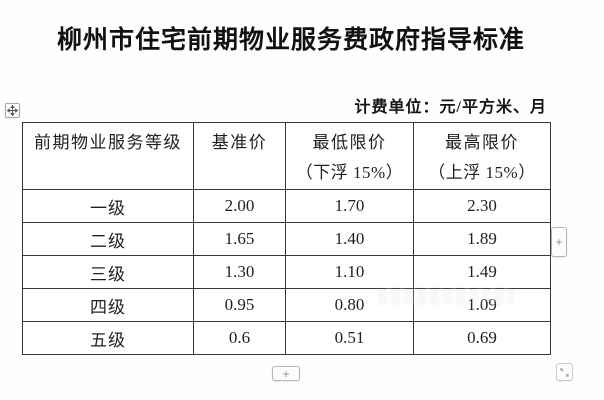 The height and width of the screenshot is (400, 604). What do you see at coordinates (349, 142) in the screenshot?
I see `header-text: 最低限价` at bounding box center [349, 142].